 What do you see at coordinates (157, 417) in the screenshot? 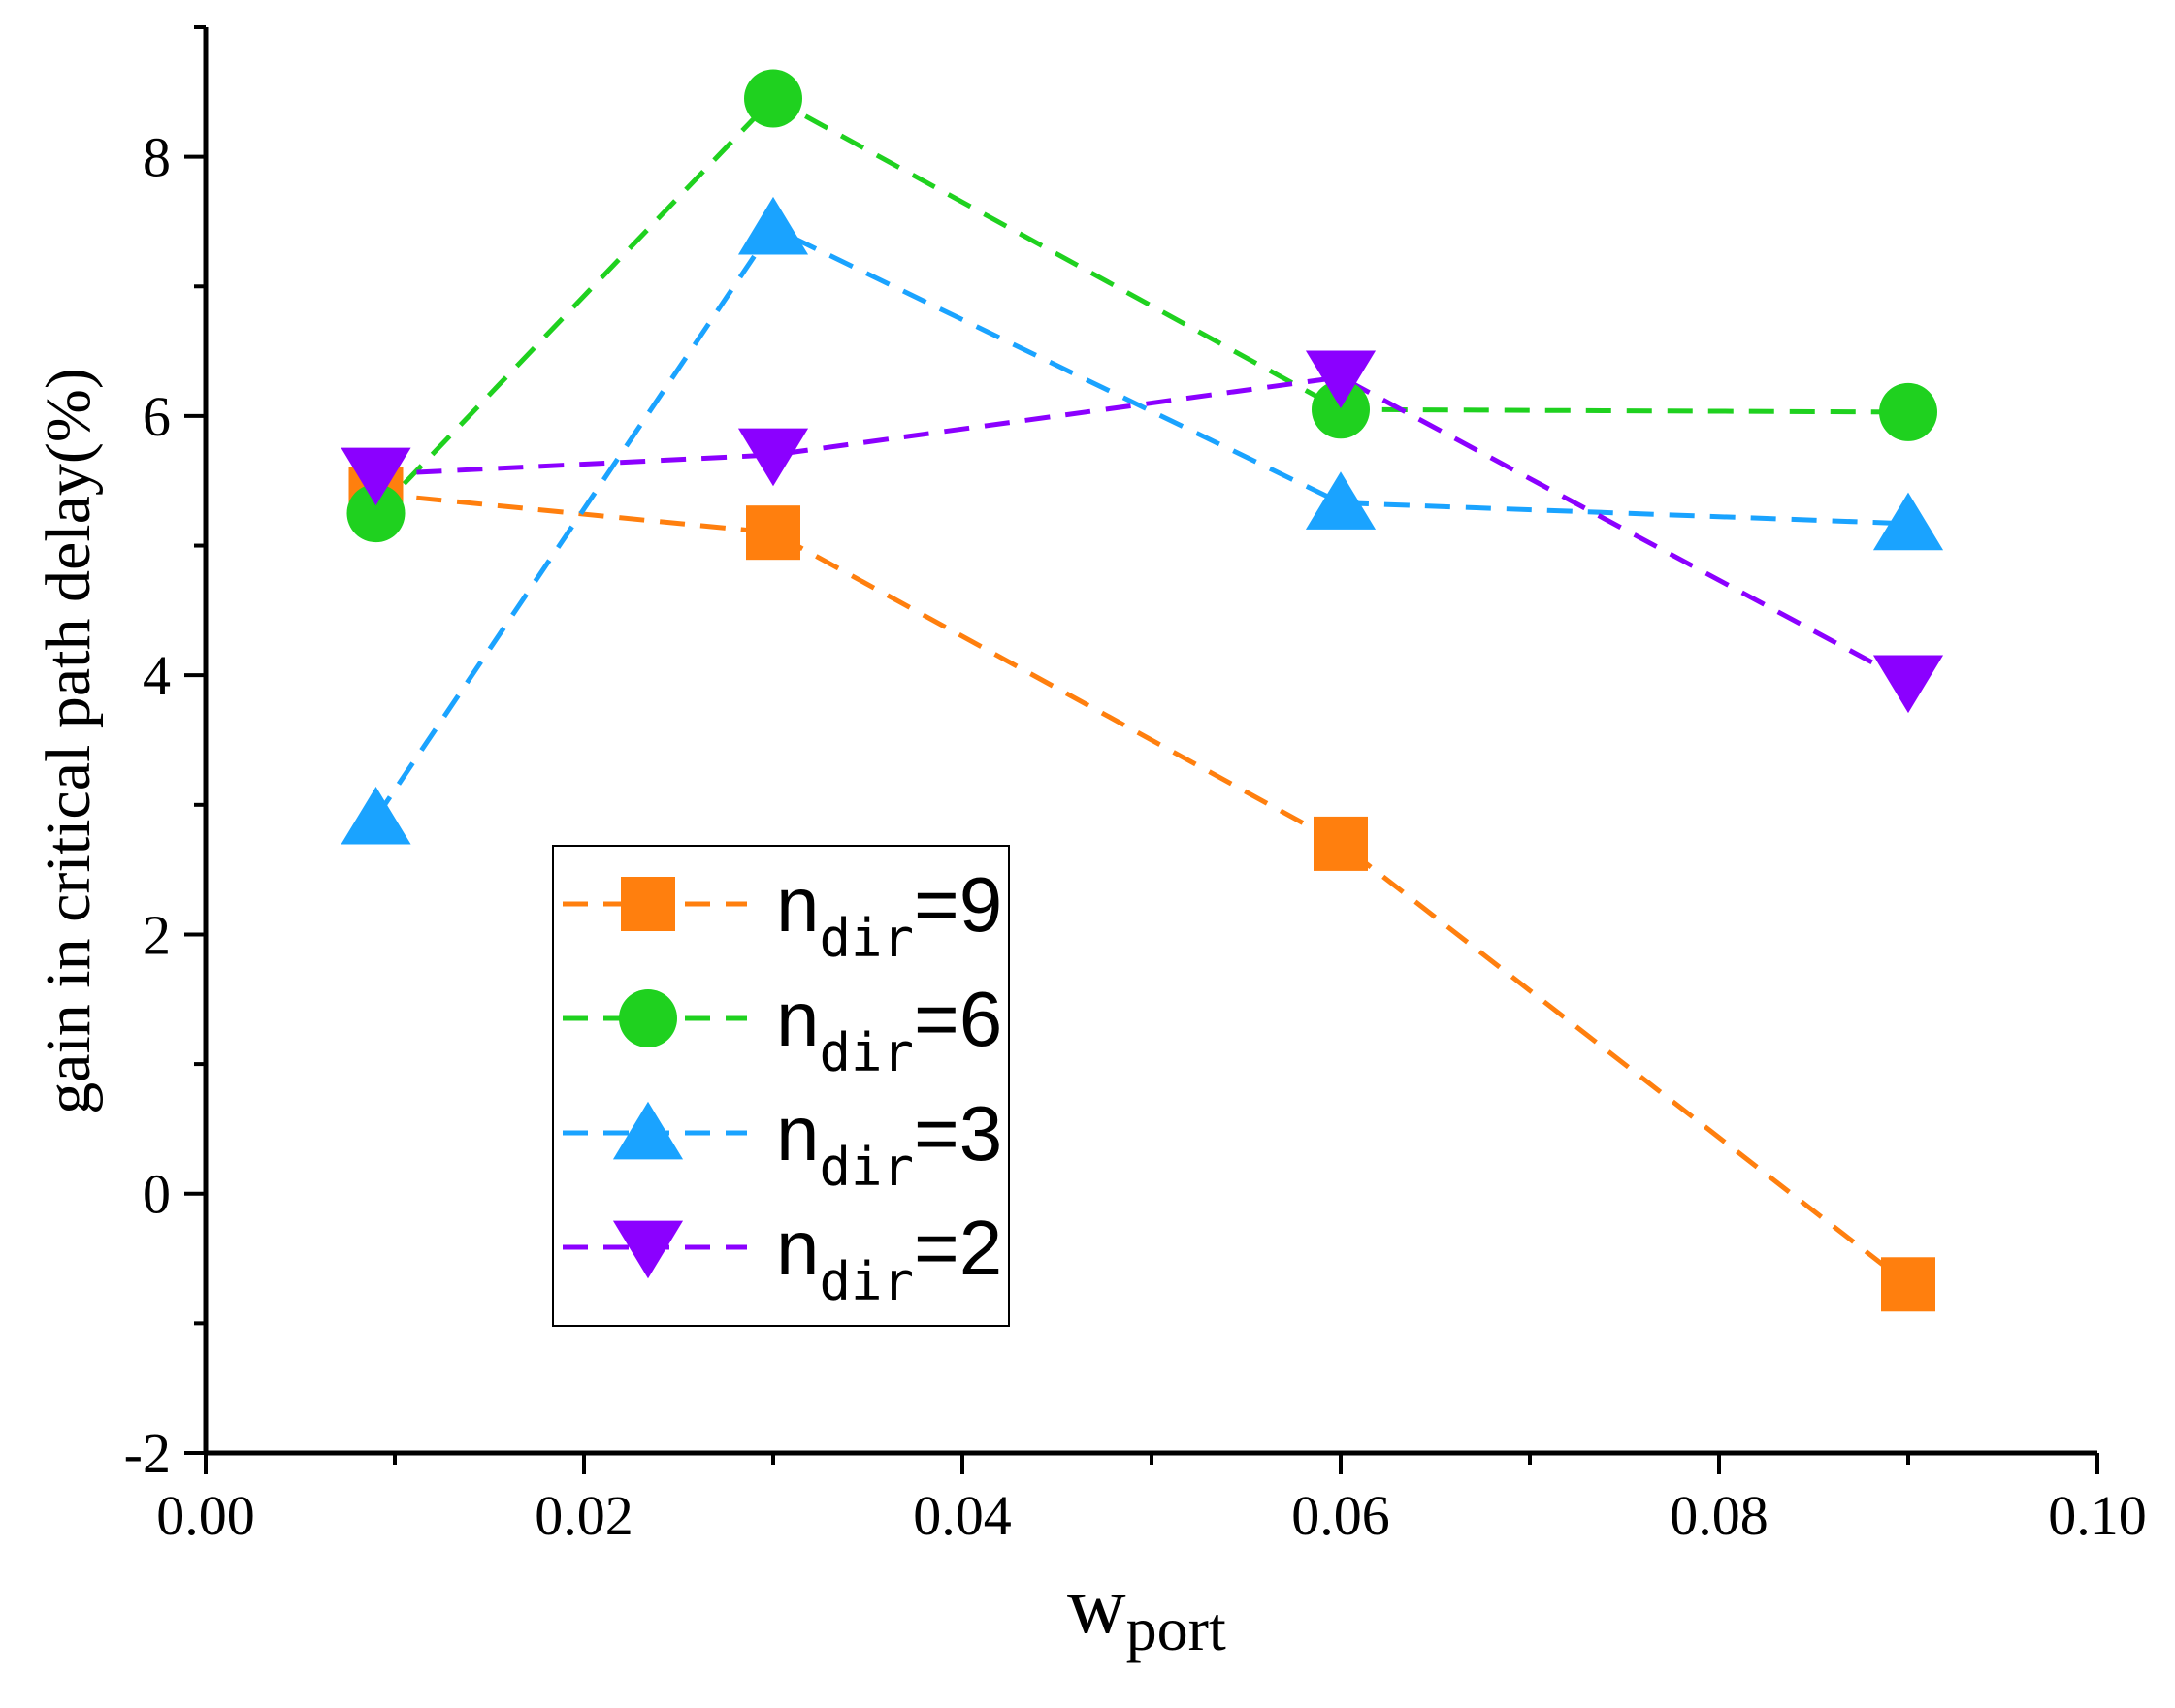
I see `y-tick-label: 6` at bounding box center [157, 417].